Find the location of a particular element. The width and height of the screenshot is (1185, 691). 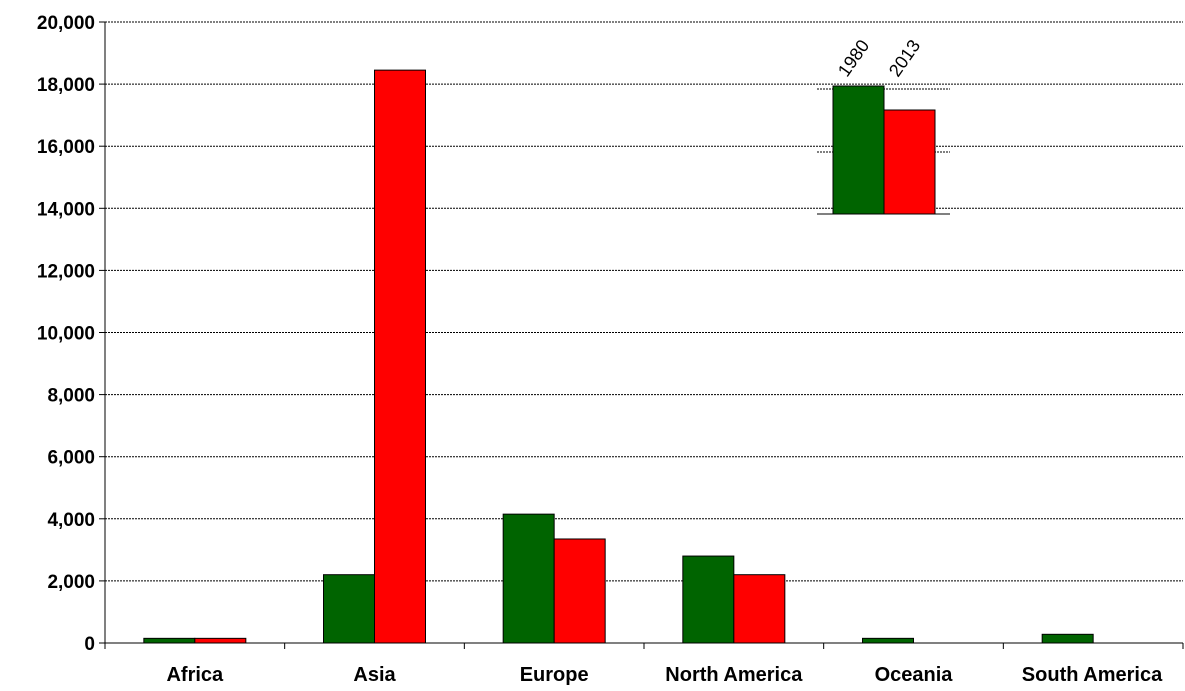

bar-2013-europe is located at coordinates (579, 591).